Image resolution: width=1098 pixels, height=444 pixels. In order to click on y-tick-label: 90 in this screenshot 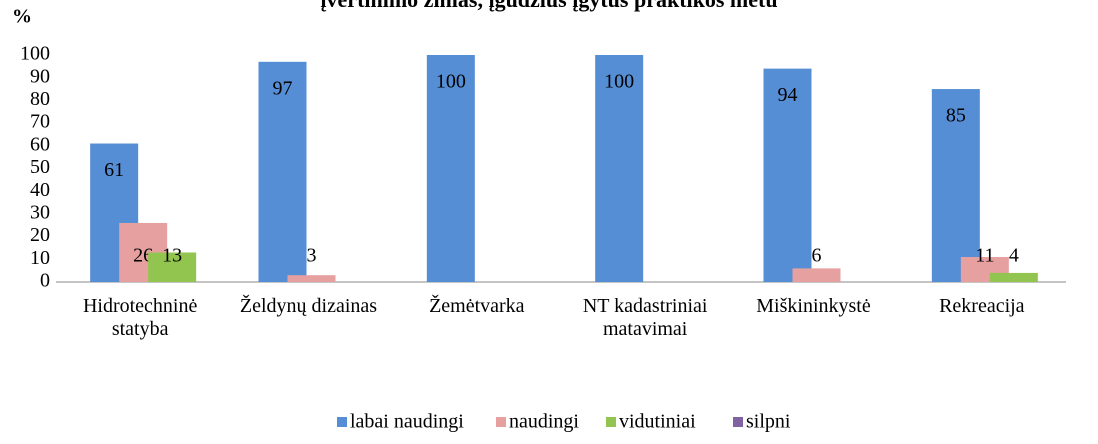, I will do `click(40, 76)`.